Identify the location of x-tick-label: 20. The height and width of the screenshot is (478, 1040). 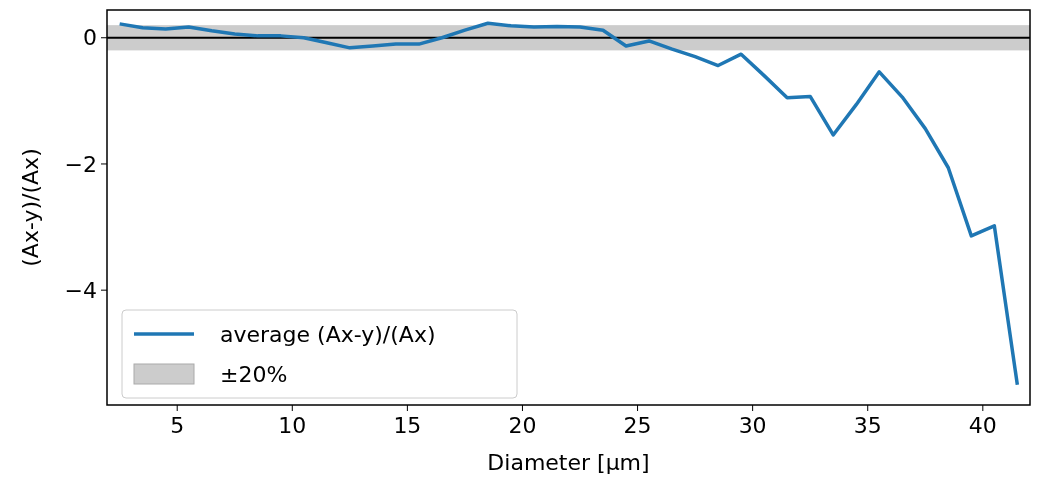
(522, 425).